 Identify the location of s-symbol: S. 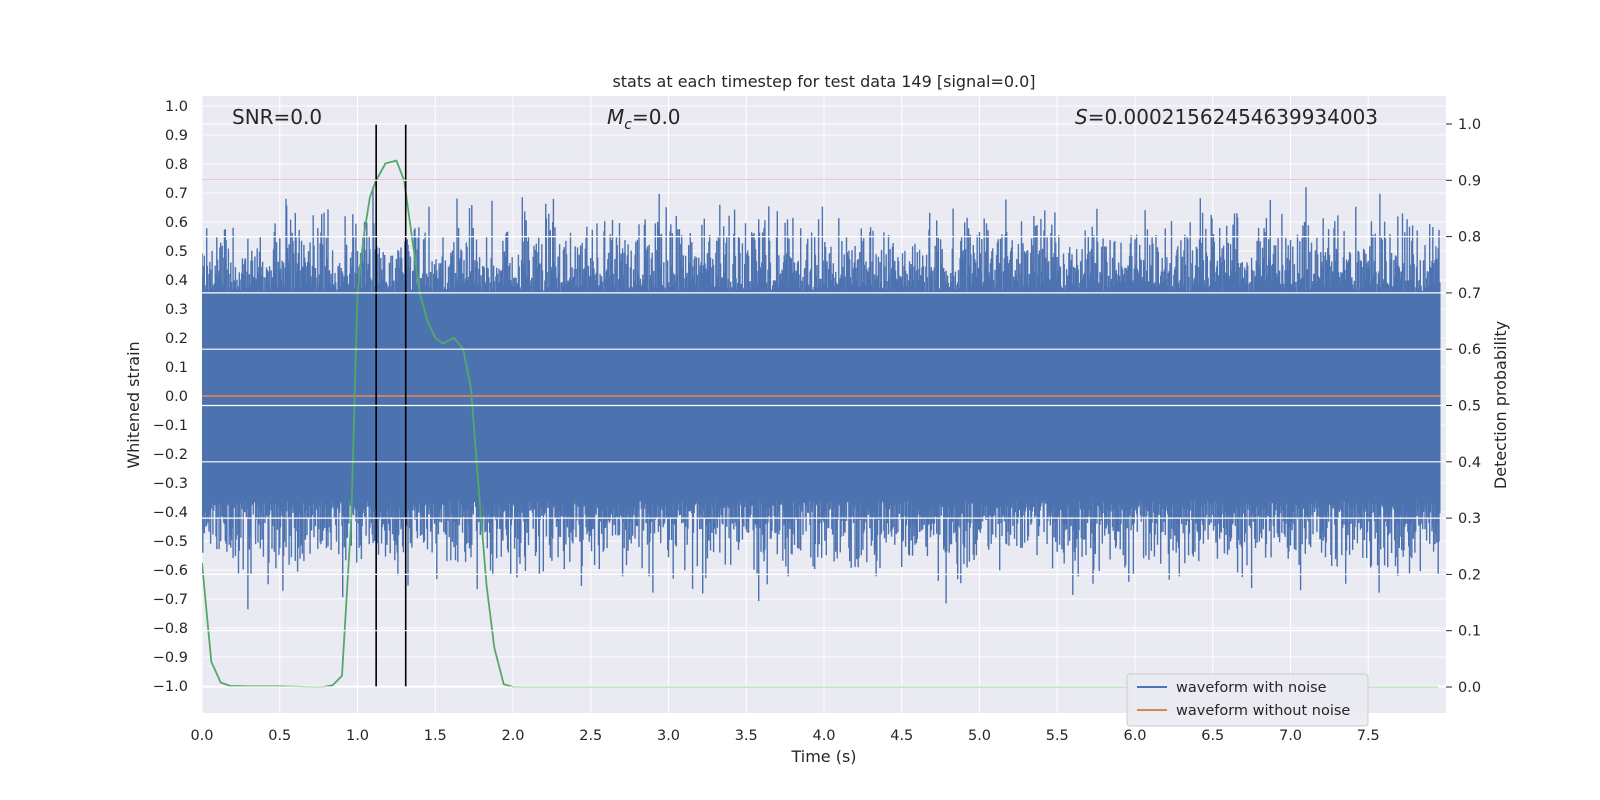
(1081, 117).